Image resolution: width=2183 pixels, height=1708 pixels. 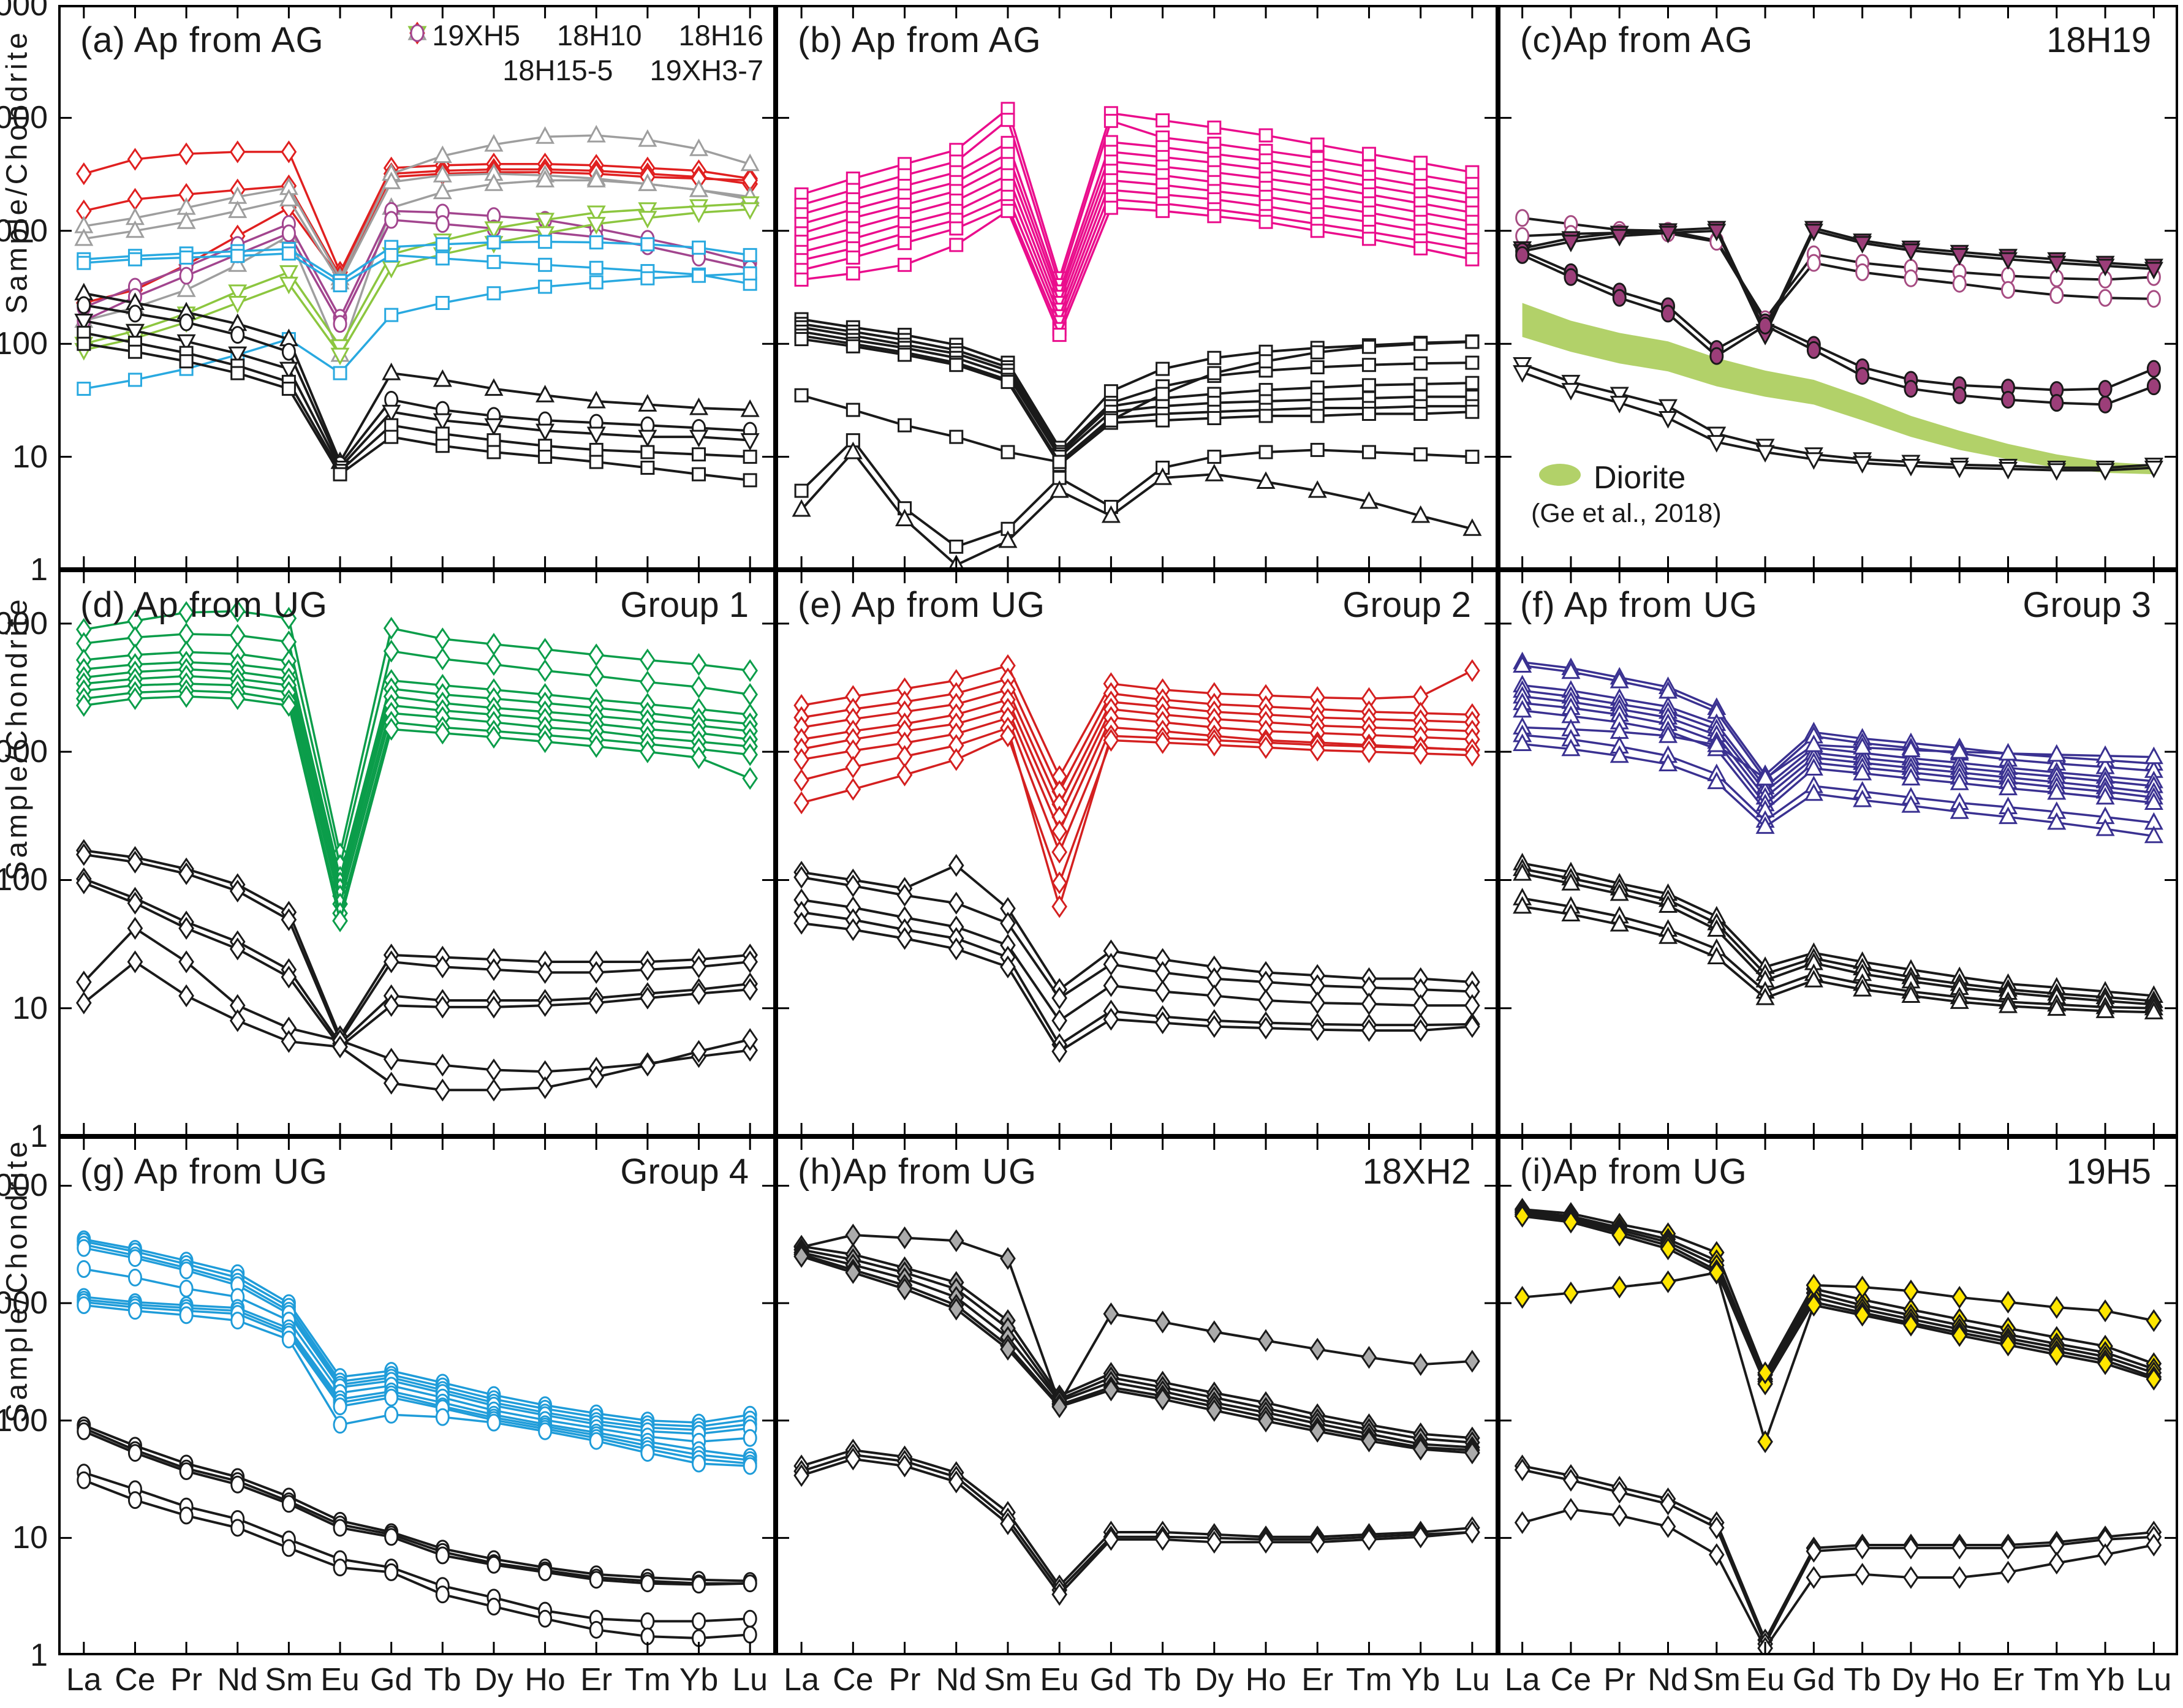 What do you see at coordinates (204, 605) in the screenshot?
I see `panel-d-title: (d) Ap from UG` at bounding box center [204, 605].